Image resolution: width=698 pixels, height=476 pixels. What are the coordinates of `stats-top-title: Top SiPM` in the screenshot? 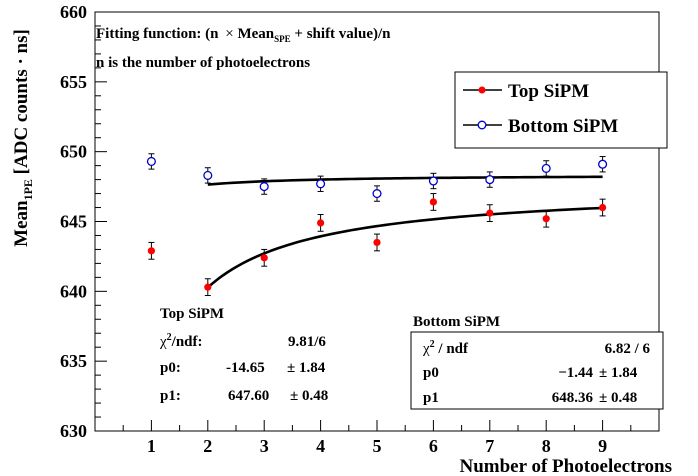 It's located at (192, 314).